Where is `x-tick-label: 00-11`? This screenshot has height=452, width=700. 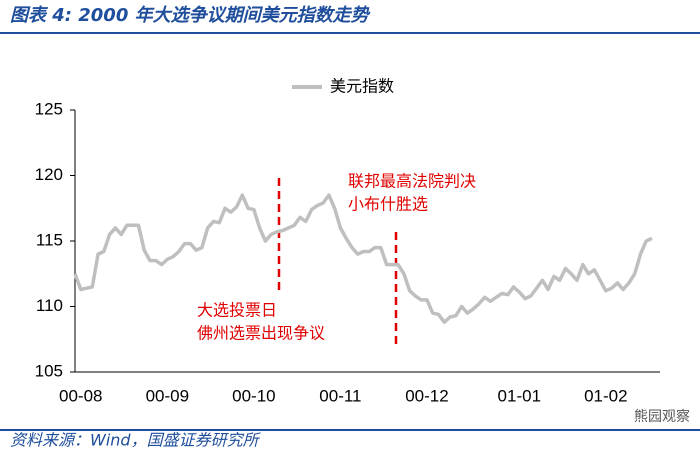
x-tick-label: 00-11 is located at coordinates (340, 395).